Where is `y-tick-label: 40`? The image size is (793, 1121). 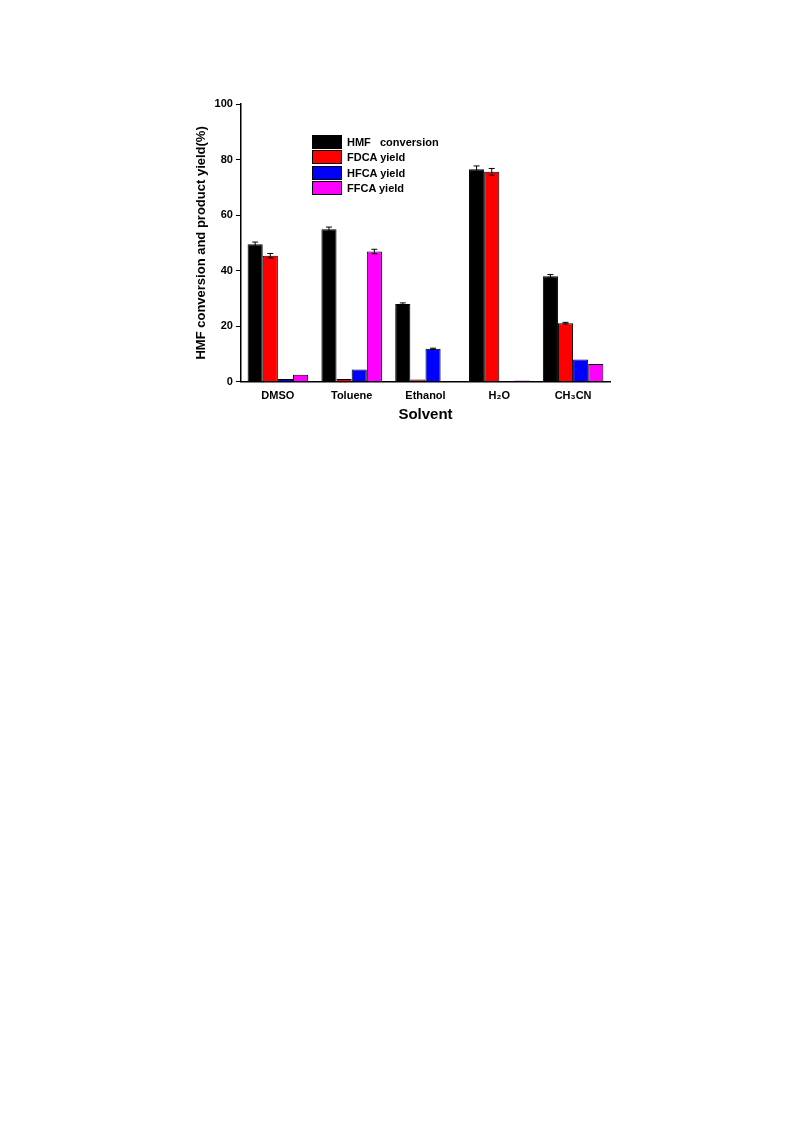 y-tick-label: 40 is located at coordinates (226, 269).